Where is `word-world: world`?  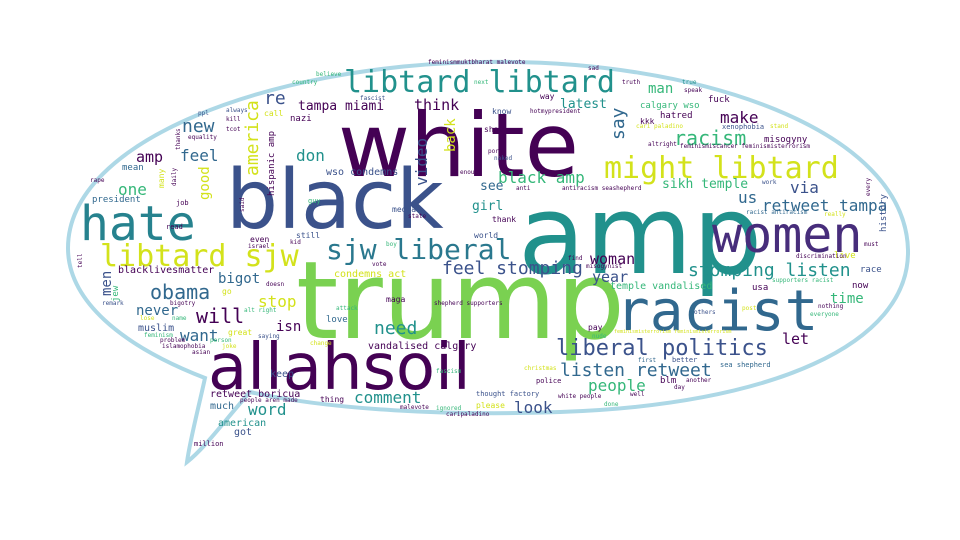 word-world: world is located at coordinates (486, 235).